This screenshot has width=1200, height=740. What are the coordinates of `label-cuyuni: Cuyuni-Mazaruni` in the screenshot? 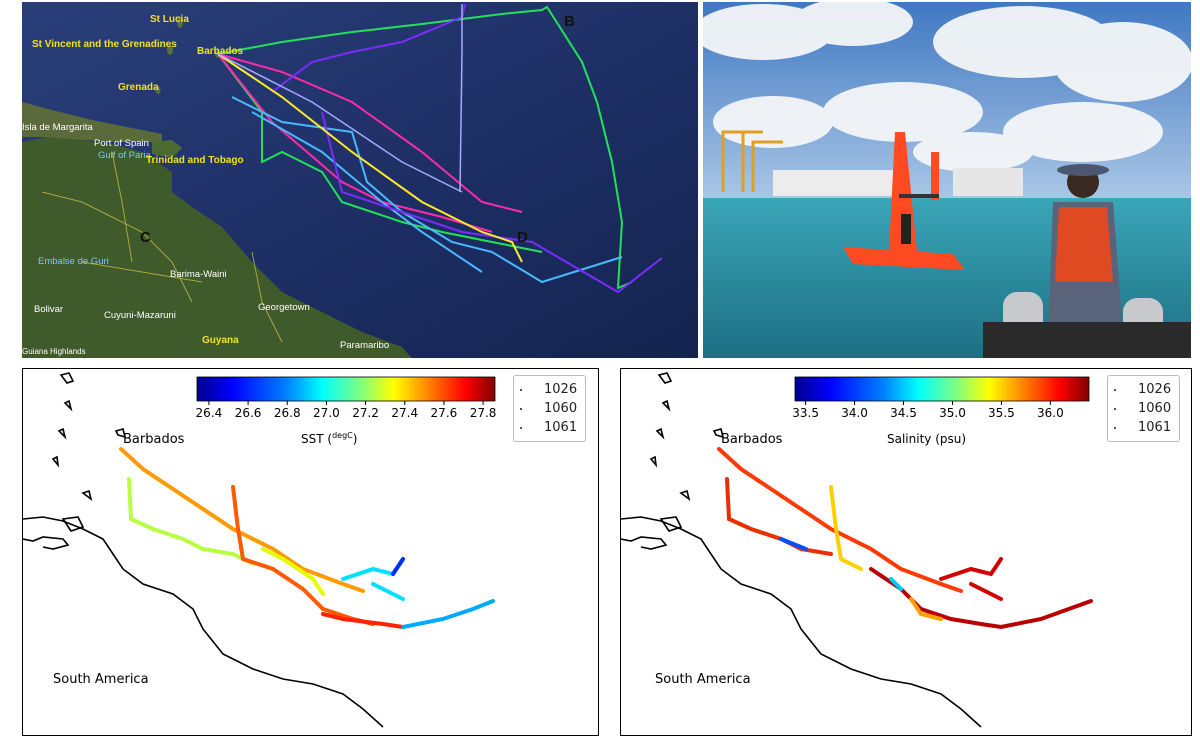 It's located at (140, 315).